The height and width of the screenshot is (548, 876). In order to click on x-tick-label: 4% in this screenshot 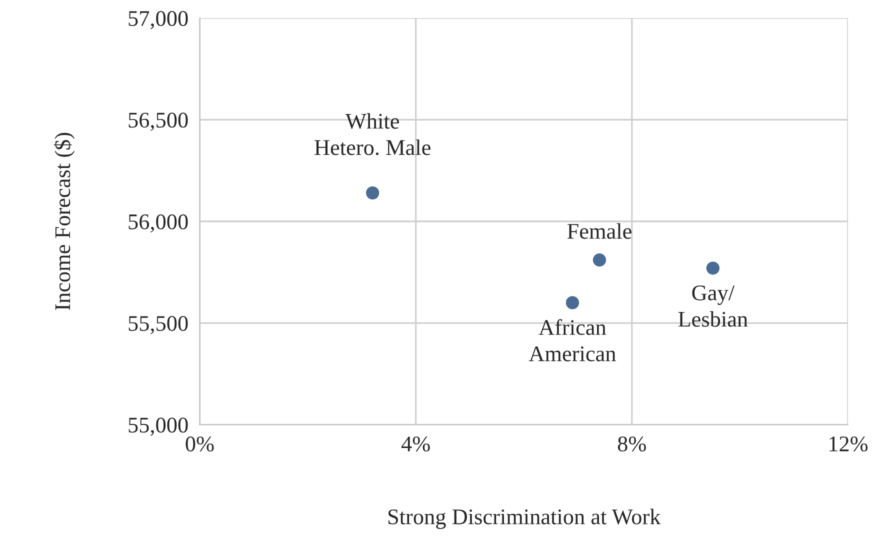, I will do `click(415, 444)`.